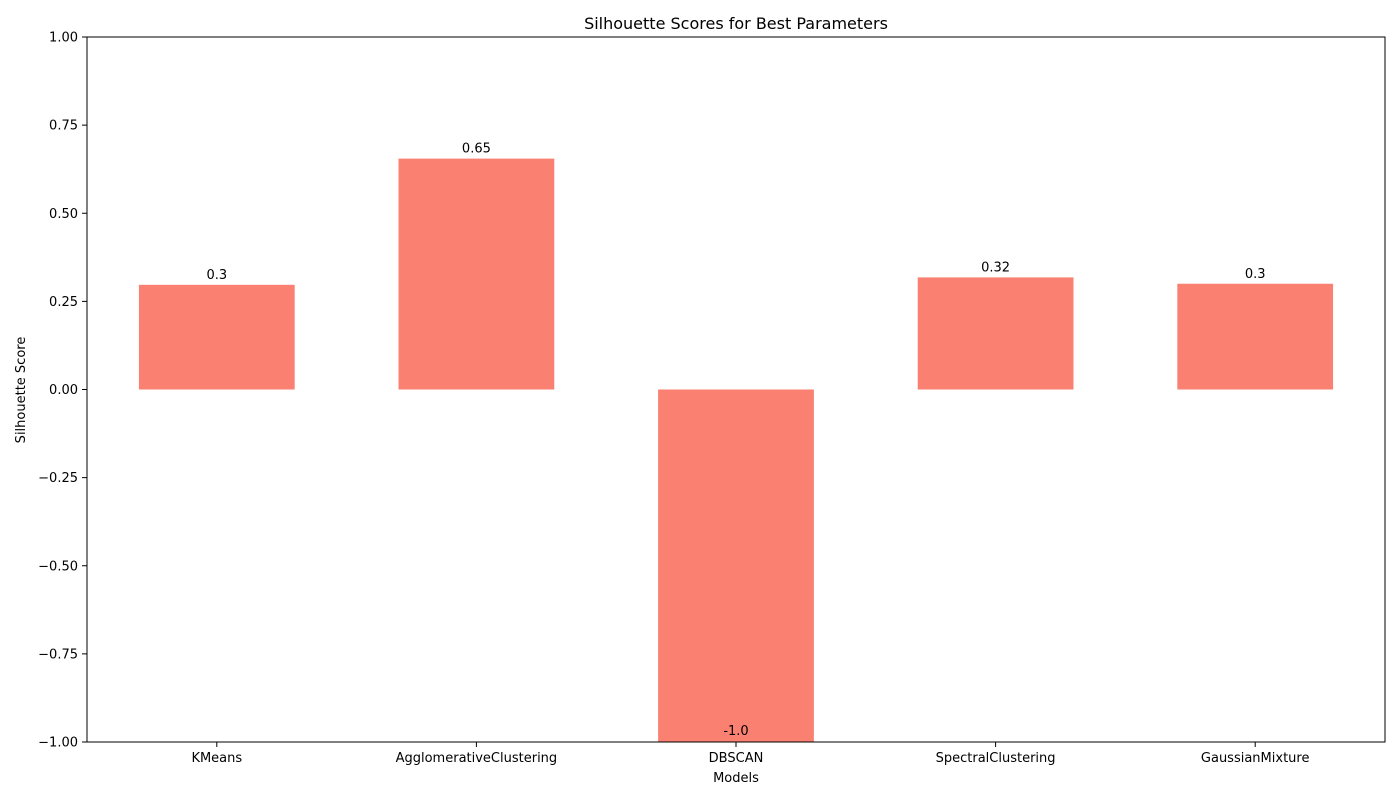 This screenshot has height=804, width=1400. What do you see at coordinates (63, 390) in the screenshot?
I see `y-tick-label: 0.00` at bounding box center [63, 390].